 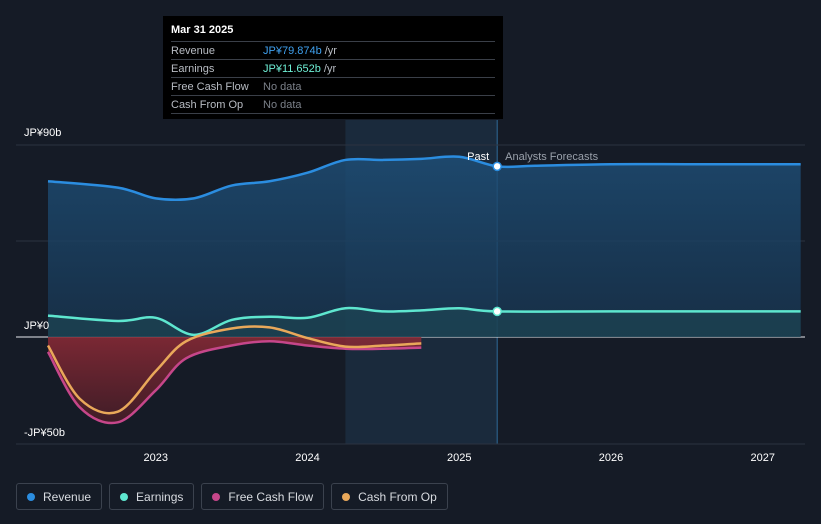 What do you see at coordinates (497, 166) in the screenshot?
I see `revenue-marker` at bounding box center [497, 166].